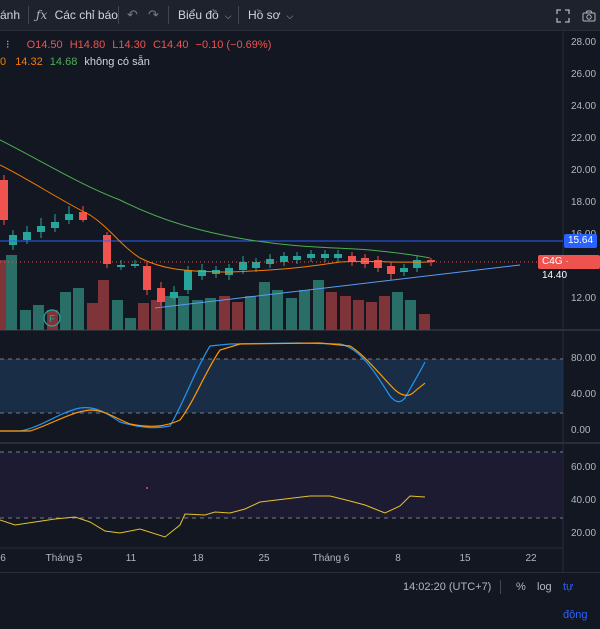 The width and height of the screenshot is (600, 629). I want to click on stoch-d-line, so click(213, 387).